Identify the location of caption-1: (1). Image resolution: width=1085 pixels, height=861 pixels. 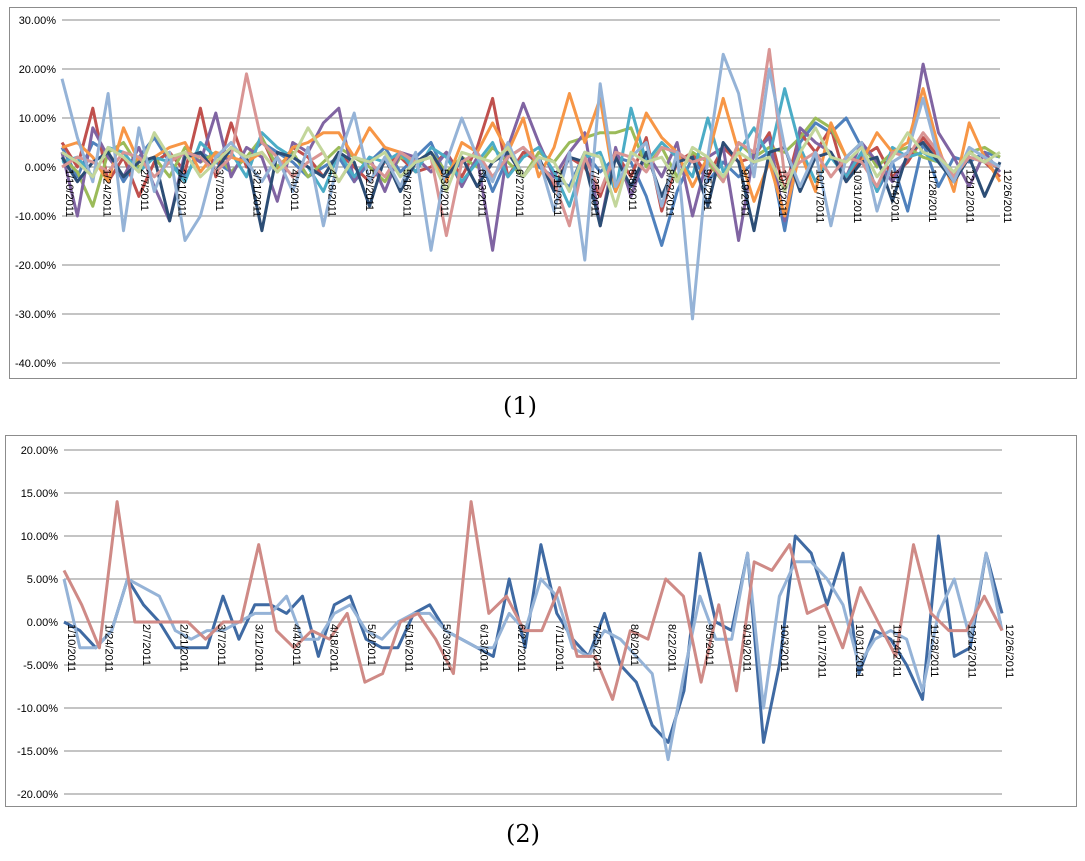
(520, 406).